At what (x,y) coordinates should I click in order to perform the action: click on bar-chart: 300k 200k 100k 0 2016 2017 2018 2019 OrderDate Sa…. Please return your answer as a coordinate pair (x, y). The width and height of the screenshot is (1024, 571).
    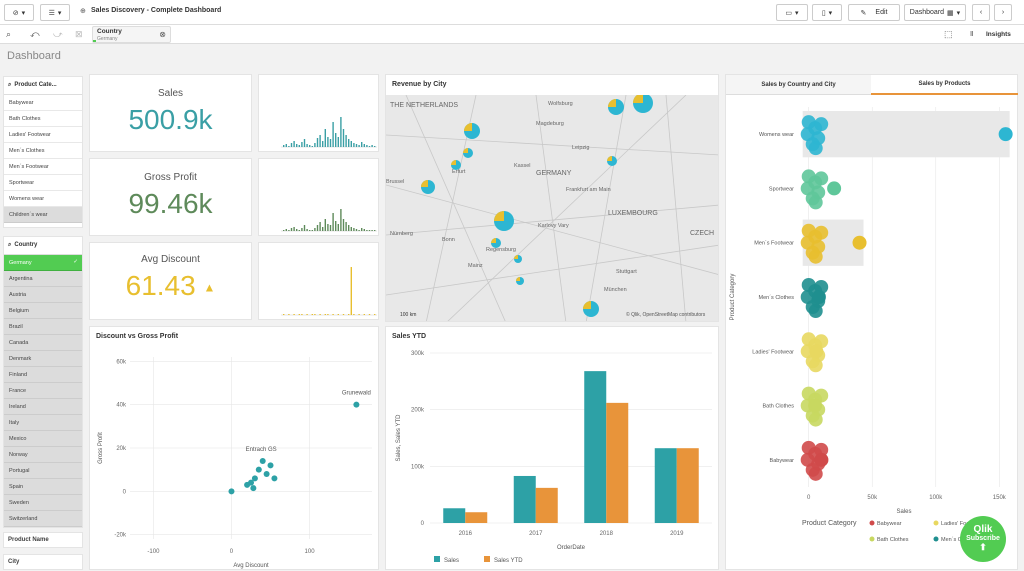
    Looking at the image, I should click on (553, 449).